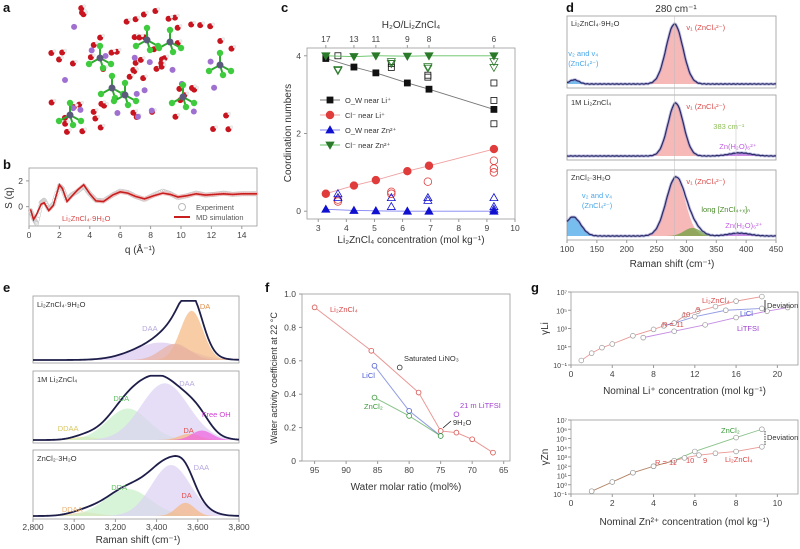  Describe the element at coordinates (7, 7) in the screenshot. I see `panel-label-a: a` at that location.